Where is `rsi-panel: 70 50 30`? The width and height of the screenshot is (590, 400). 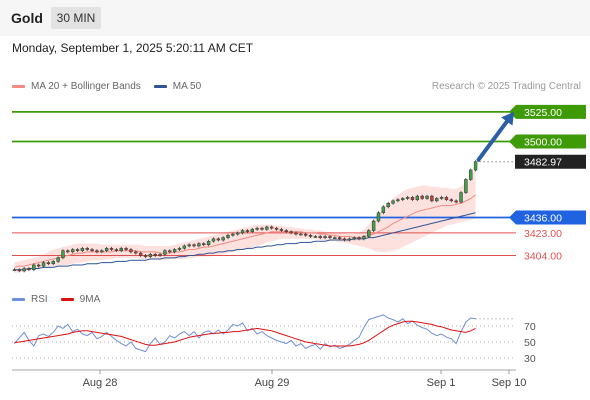
rsi-panel: 70 50 30 is located at coordinates (274, 339).